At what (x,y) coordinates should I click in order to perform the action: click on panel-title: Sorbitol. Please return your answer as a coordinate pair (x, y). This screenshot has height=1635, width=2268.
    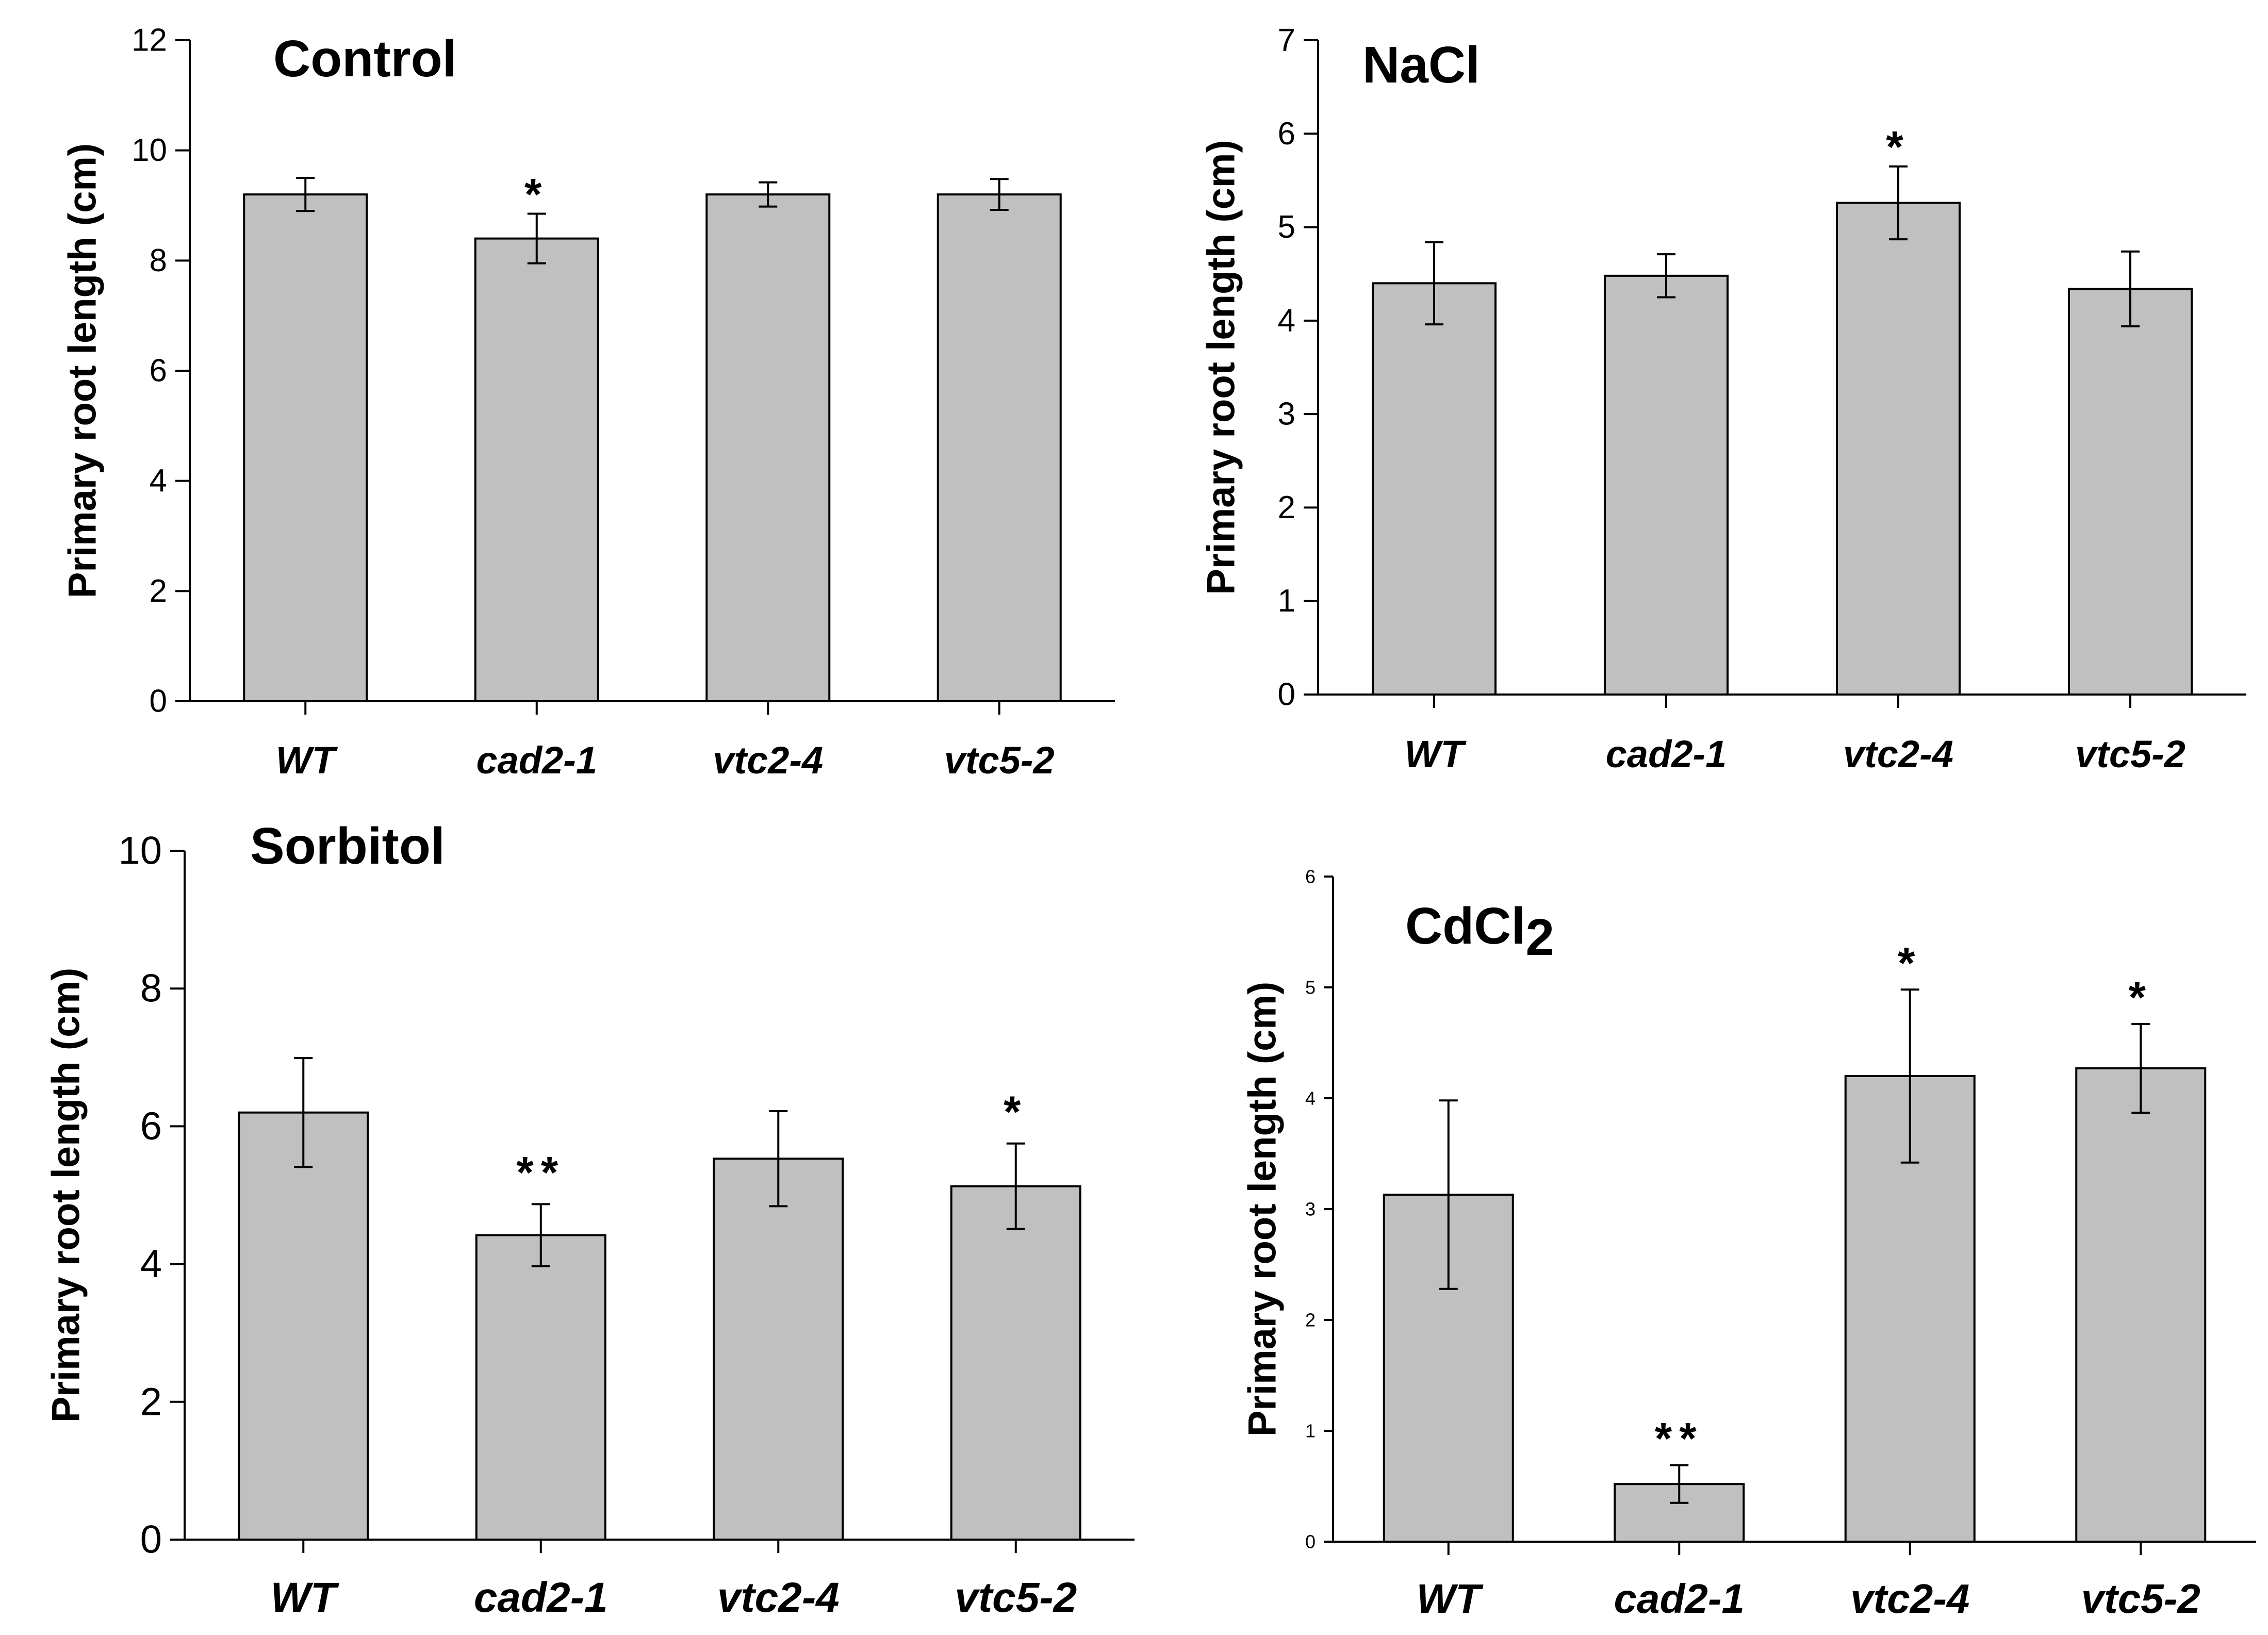
    Looking at the image, I should click on (347, 846).